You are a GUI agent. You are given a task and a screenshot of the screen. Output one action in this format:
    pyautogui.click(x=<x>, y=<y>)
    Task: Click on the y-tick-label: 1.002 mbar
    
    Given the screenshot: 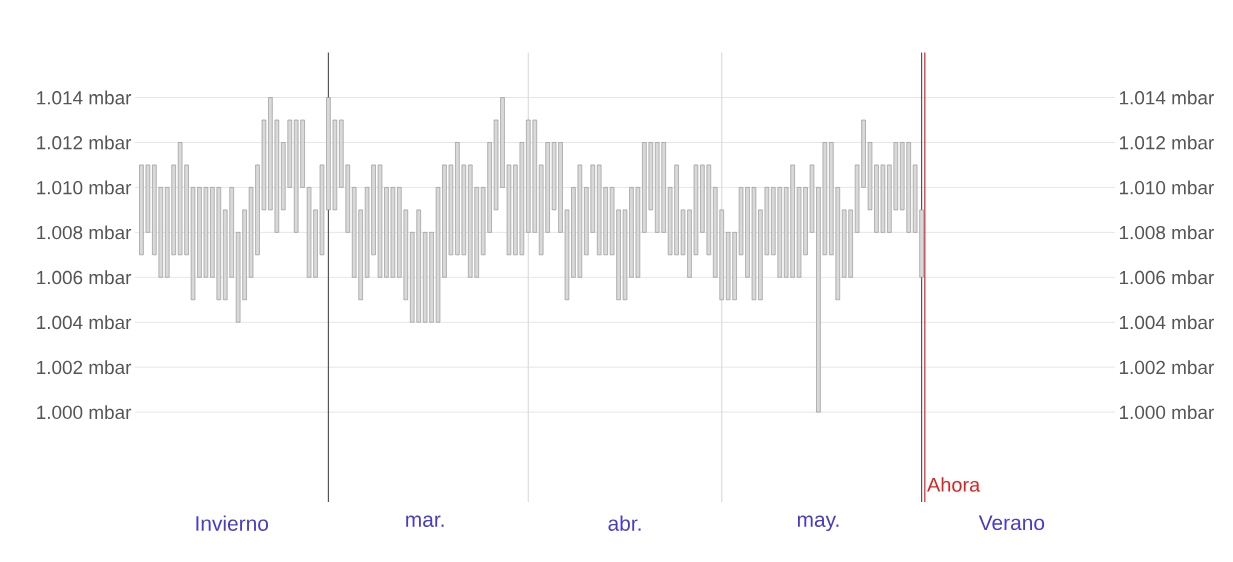 What is the action you would take?
    pyautogui.click(x=84, y=367)
    